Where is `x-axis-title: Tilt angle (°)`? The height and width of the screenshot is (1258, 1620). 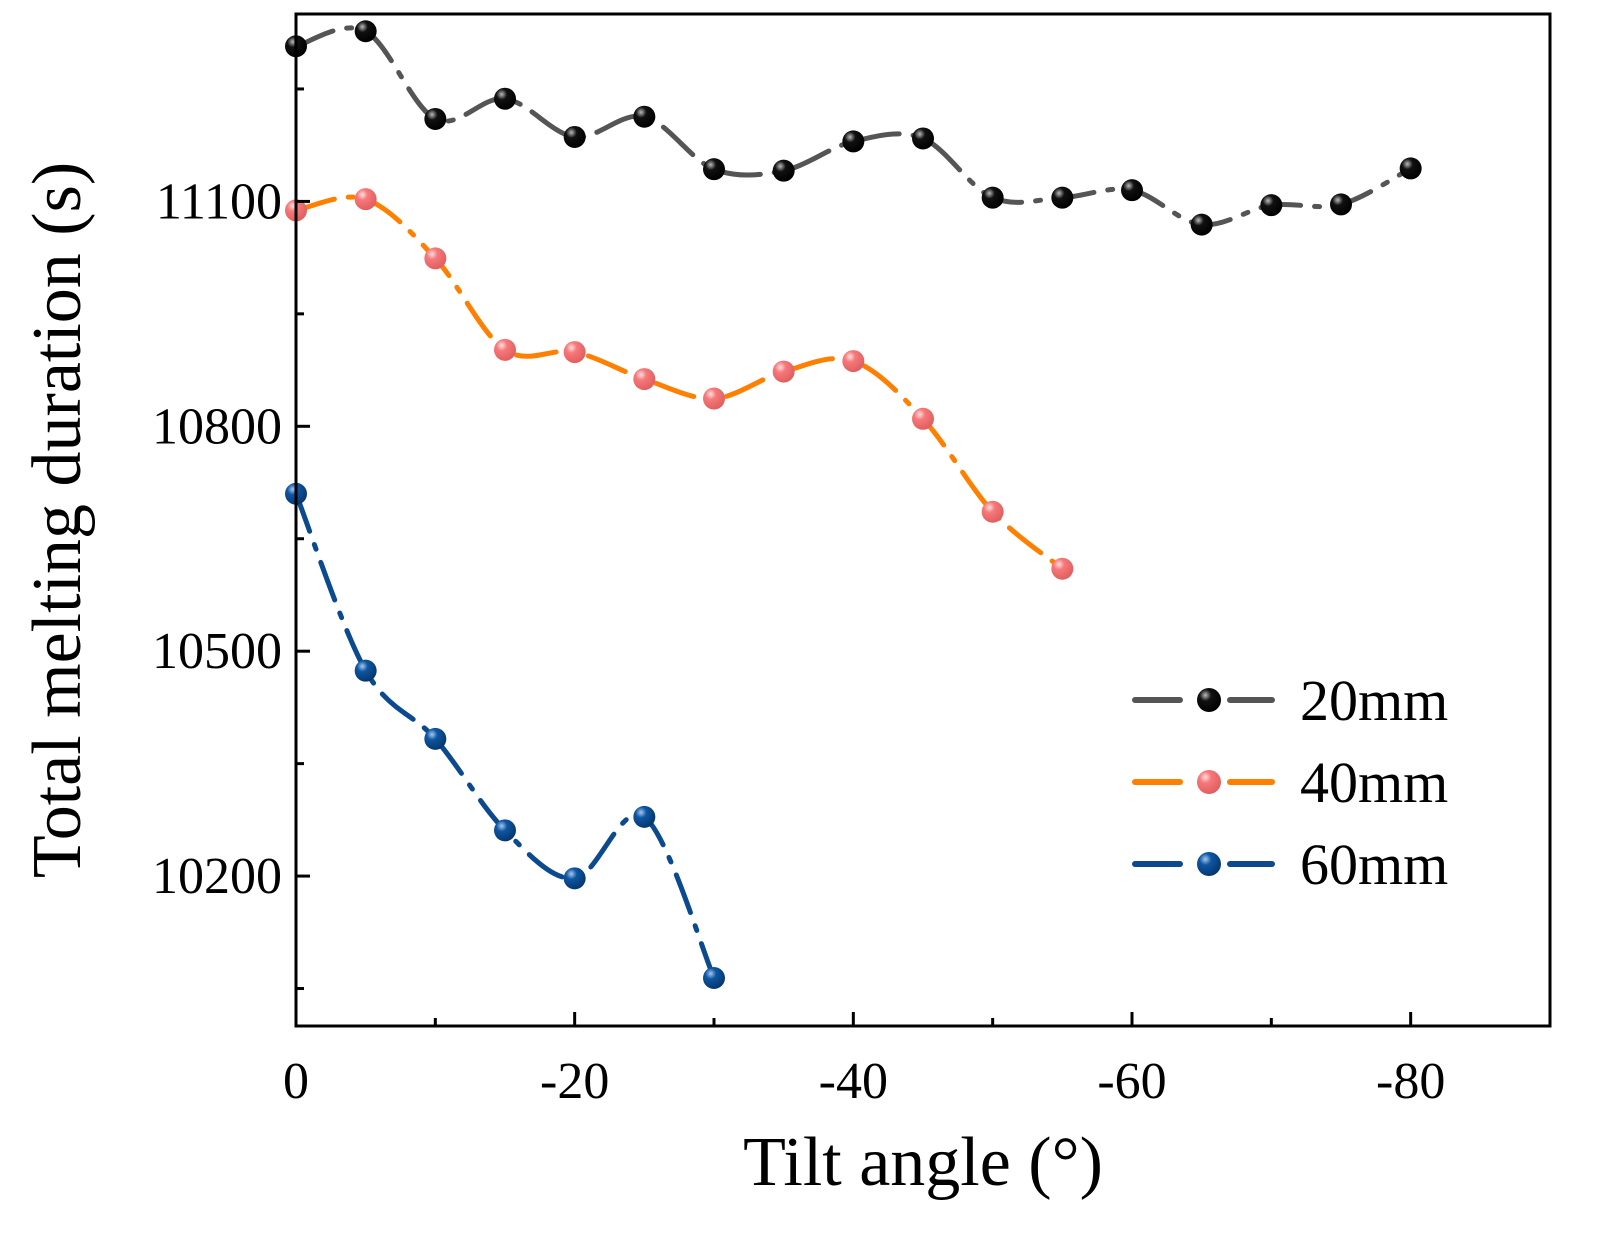 x-axis-title: Tilt angle (°) is located at coordinates (923, 1162).